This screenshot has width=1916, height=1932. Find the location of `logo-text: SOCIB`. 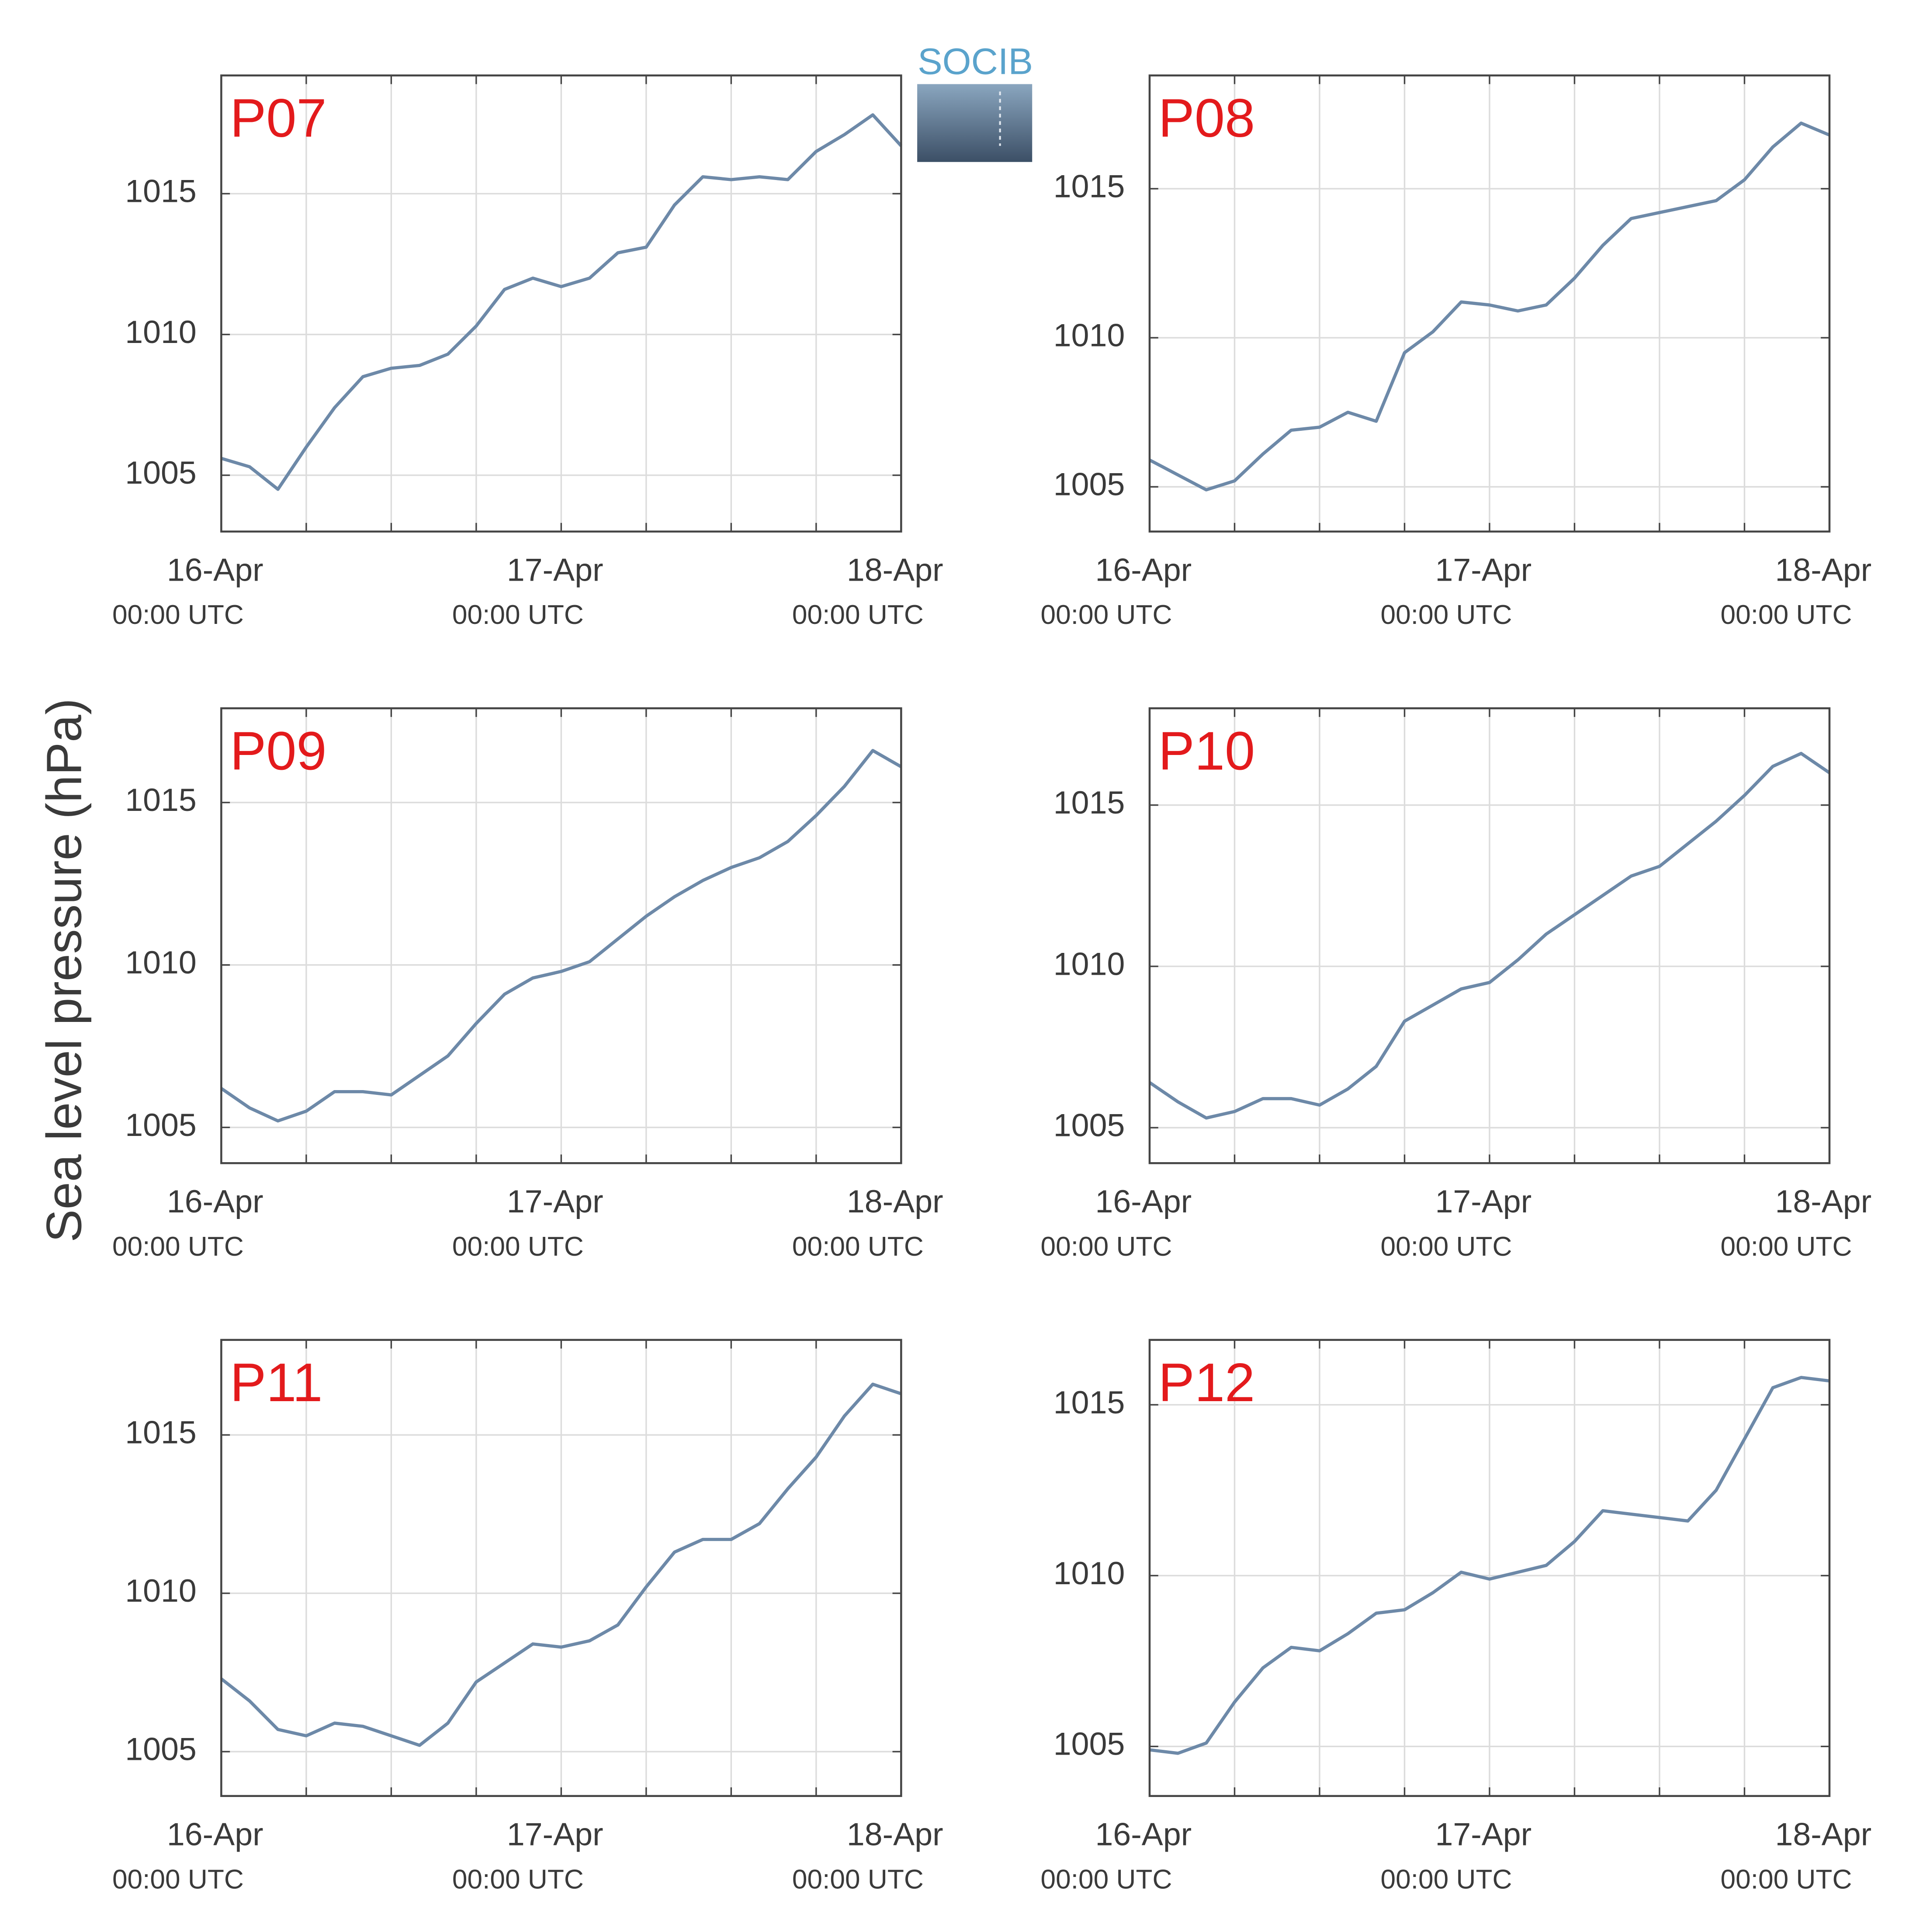

logo-text: SOCIB is located at coordinates (975, 61).